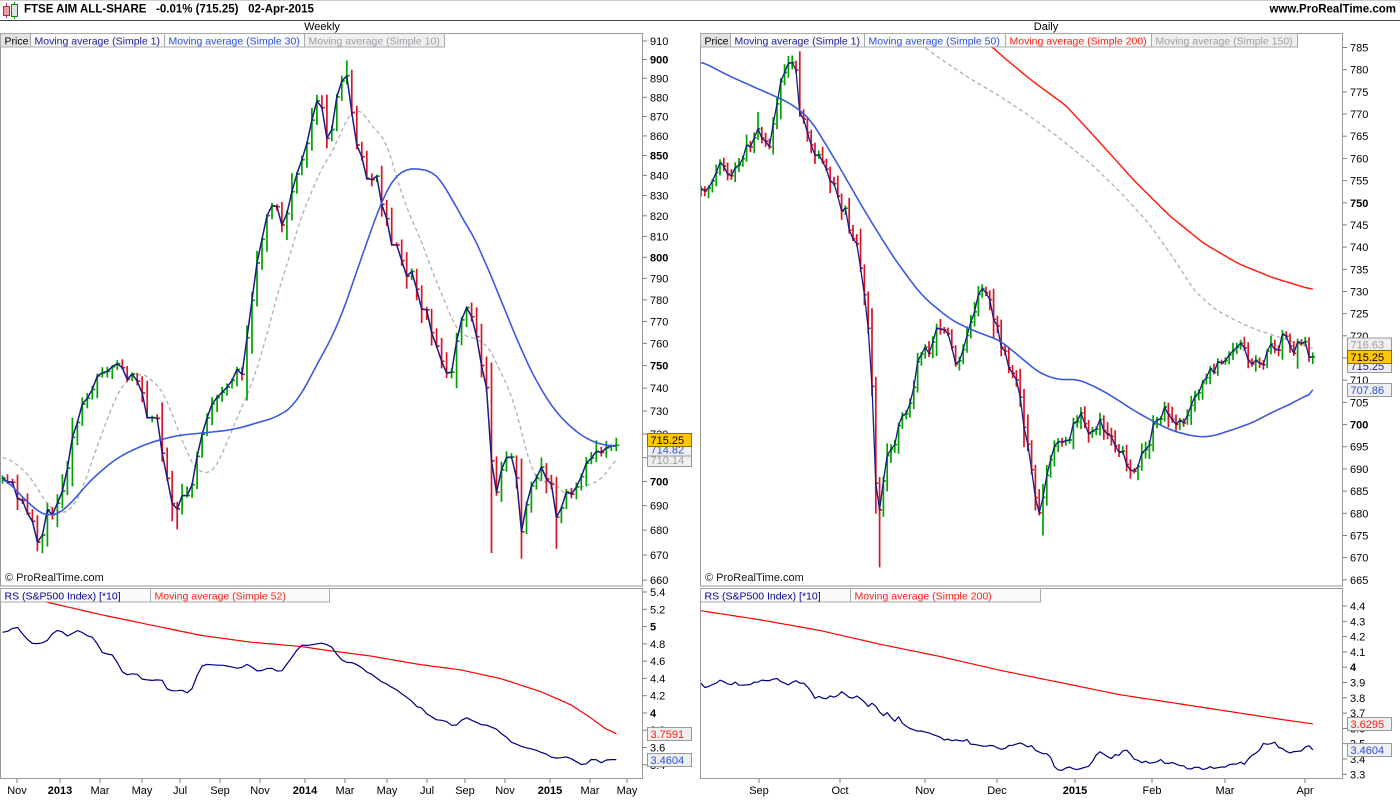 The image size is (1400, 805). I want to click on svg-text: 3.7591, so click(668, 735).